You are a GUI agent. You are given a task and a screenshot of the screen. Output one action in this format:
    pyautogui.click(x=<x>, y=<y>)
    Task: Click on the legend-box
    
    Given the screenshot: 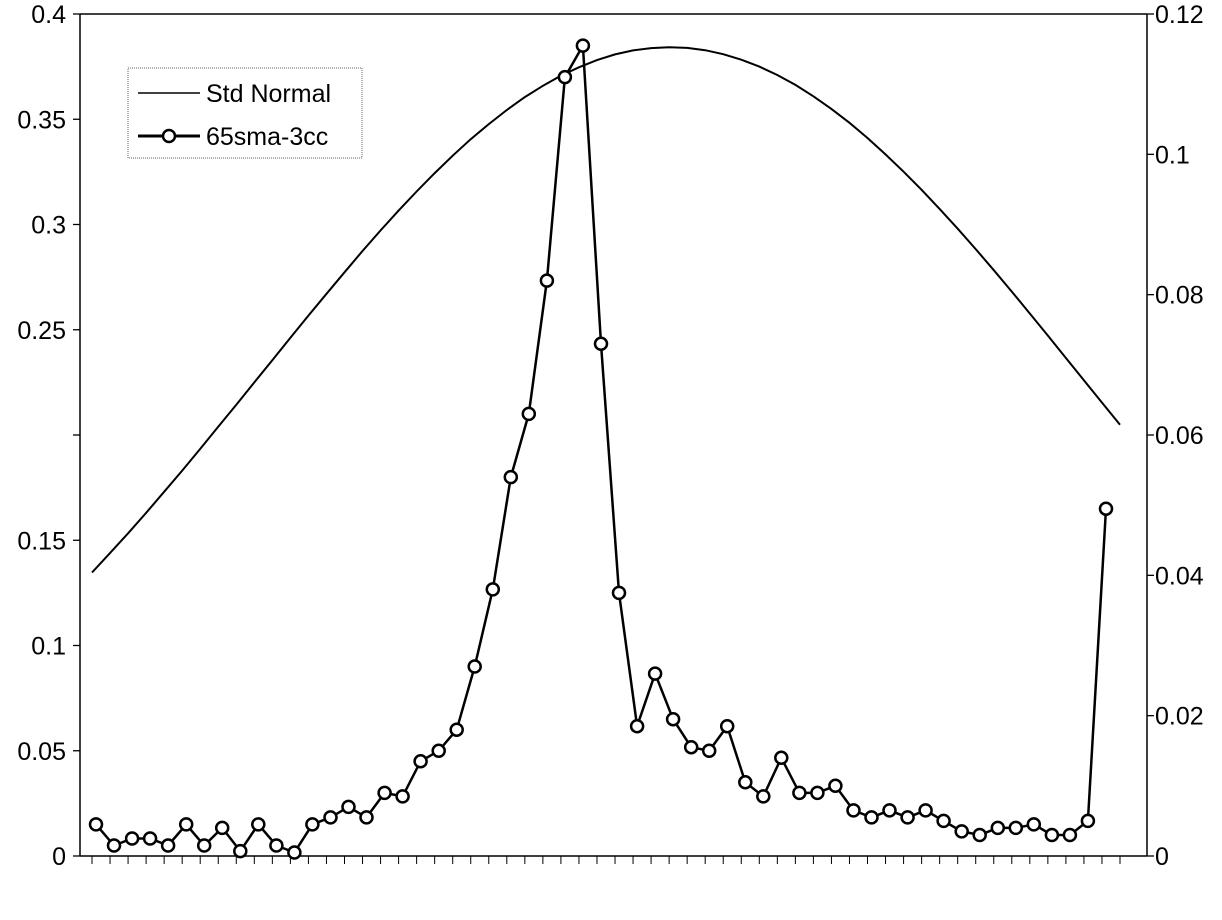 What is the action you would take?
    pyautogui.click(x=245, y=113)
    